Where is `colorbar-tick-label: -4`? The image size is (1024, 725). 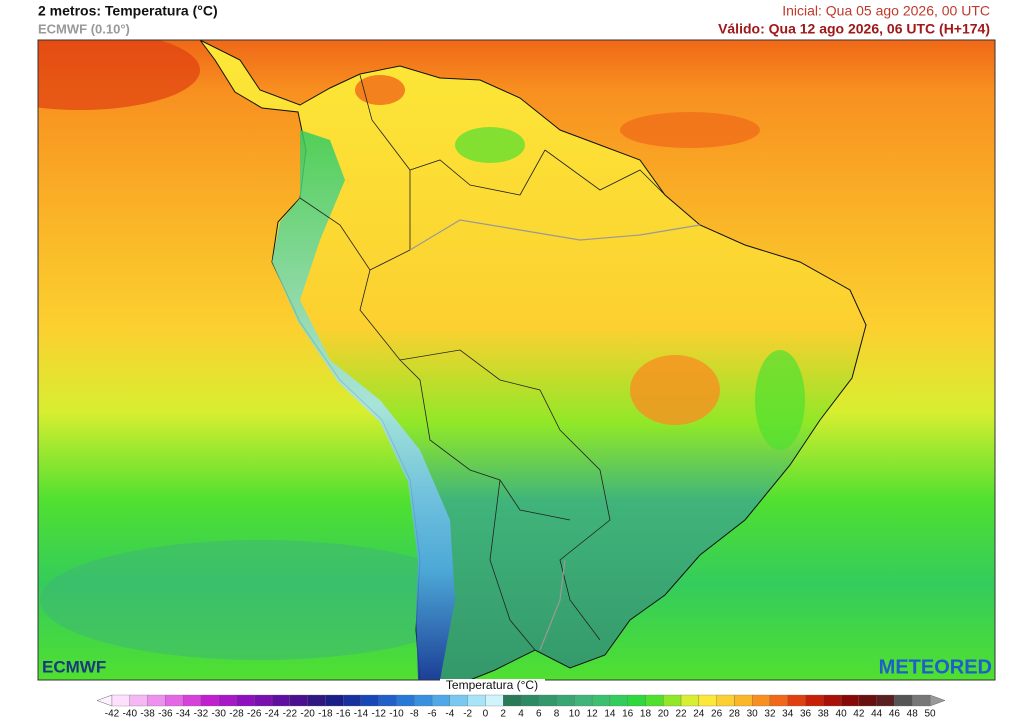
colorbar-tick-label: -4 is located at coordinates (449, 714).